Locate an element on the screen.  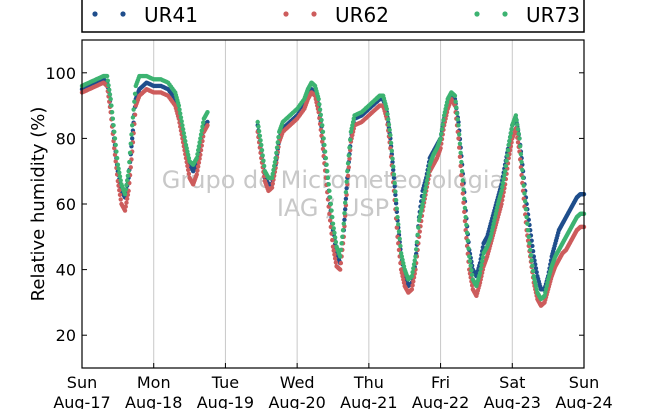
y-tick-label: 80 is located at coordinates (66, 138).